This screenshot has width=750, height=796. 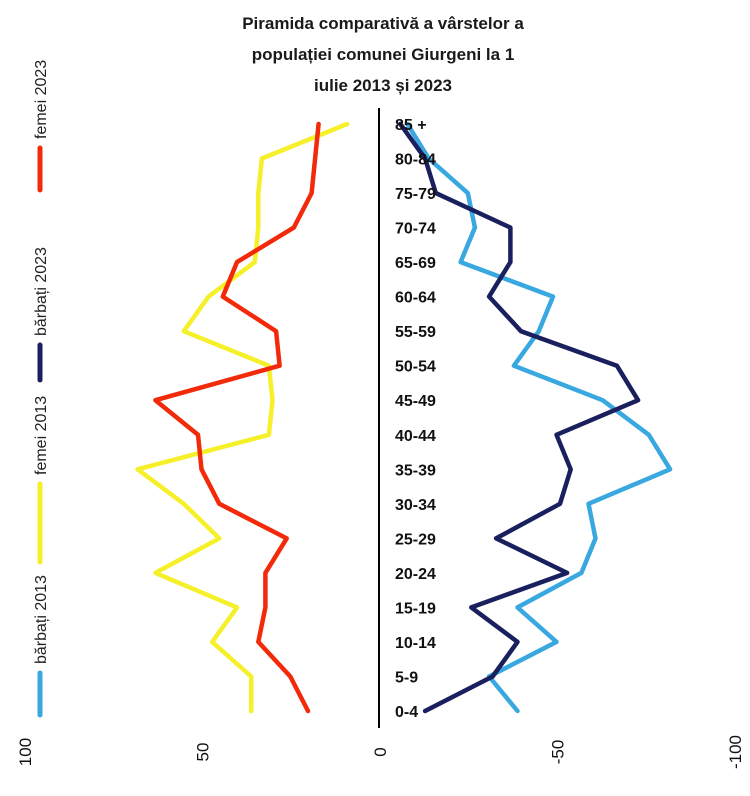 What do you see at coordinates (415, 263) in the screenshot?
I see `category-label: 65-69` at bounding box center [415, 263].